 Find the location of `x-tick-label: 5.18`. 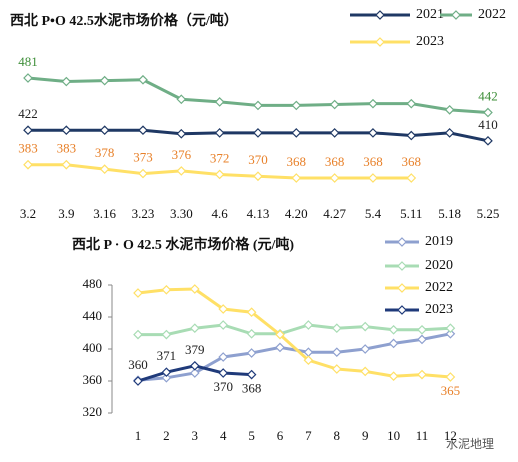

x-tick-label: 5.18 is located at coordinates (449, 213).